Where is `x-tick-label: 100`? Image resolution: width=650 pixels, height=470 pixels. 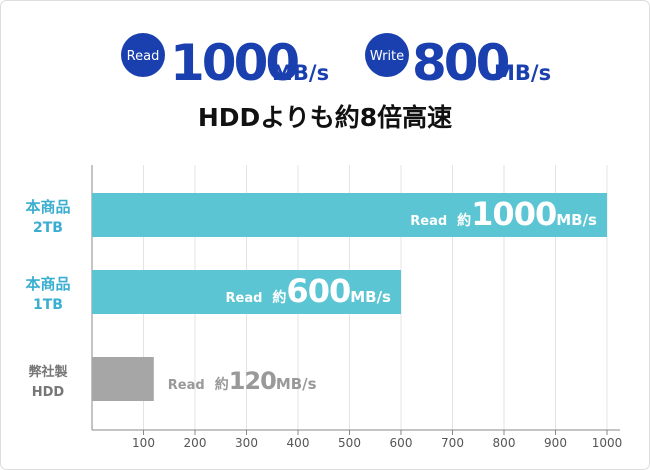
x-tick-label: 100 is located at coordinates (143, 443).